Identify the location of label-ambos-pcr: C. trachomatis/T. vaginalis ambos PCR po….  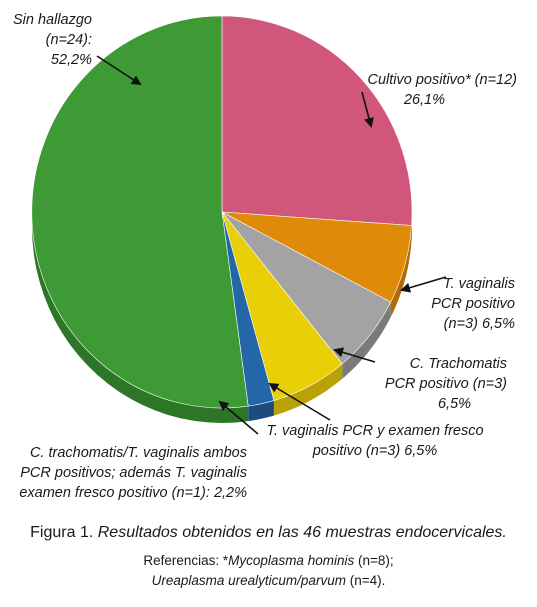
(133, 473).